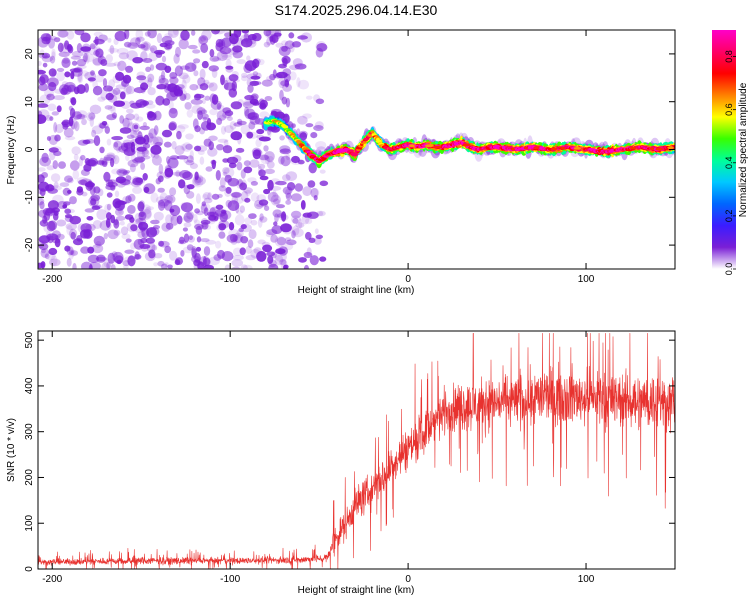 This screenshot has height=600, width=750. What do you see at coordinates (29, 569) in the screenshot?
I see `snr-y-tick-label: 0` at bounding box center [29, 569].